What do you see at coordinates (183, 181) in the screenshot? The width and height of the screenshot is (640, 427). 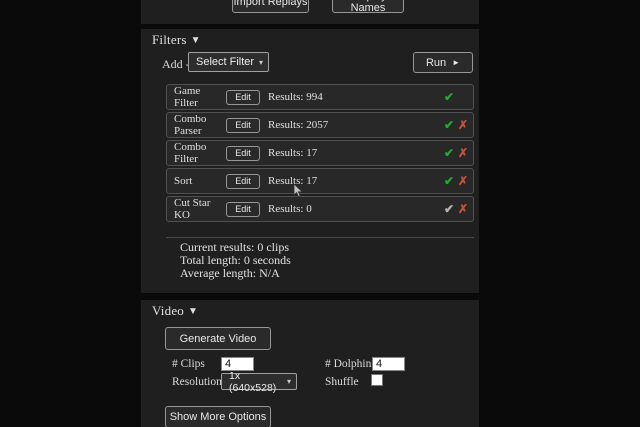 I see `filter-name: Sort` at bounding box center [183, 181].